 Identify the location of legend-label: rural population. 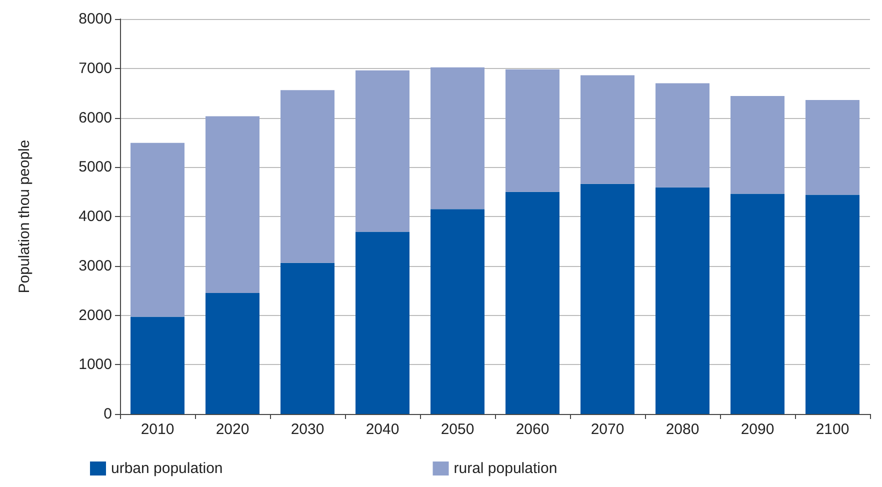
(506, 468).